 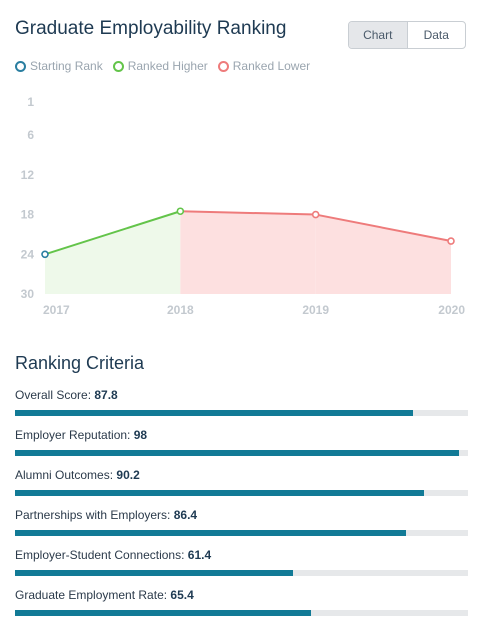 I want to click on area-segment-2020, so click(x=383, y=254).